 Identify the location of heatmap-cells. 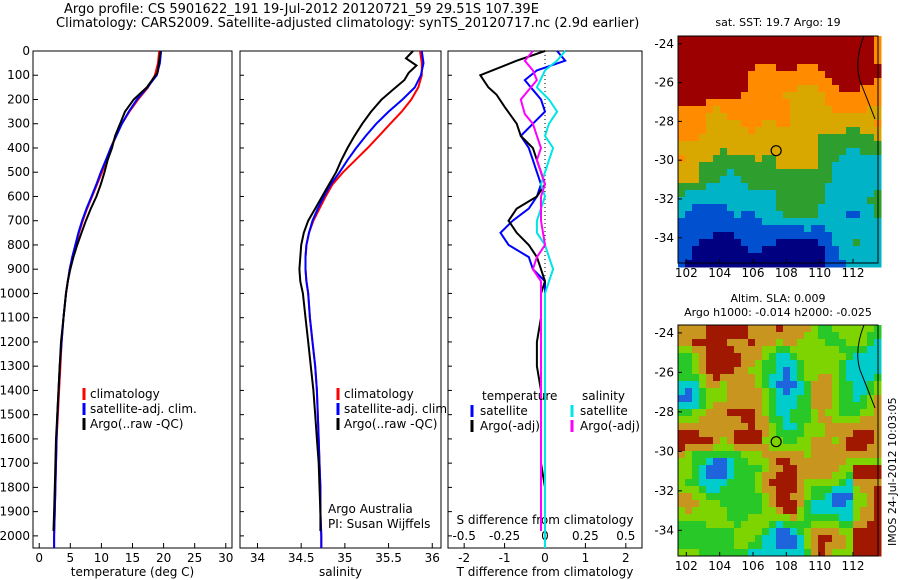
(780, 441).